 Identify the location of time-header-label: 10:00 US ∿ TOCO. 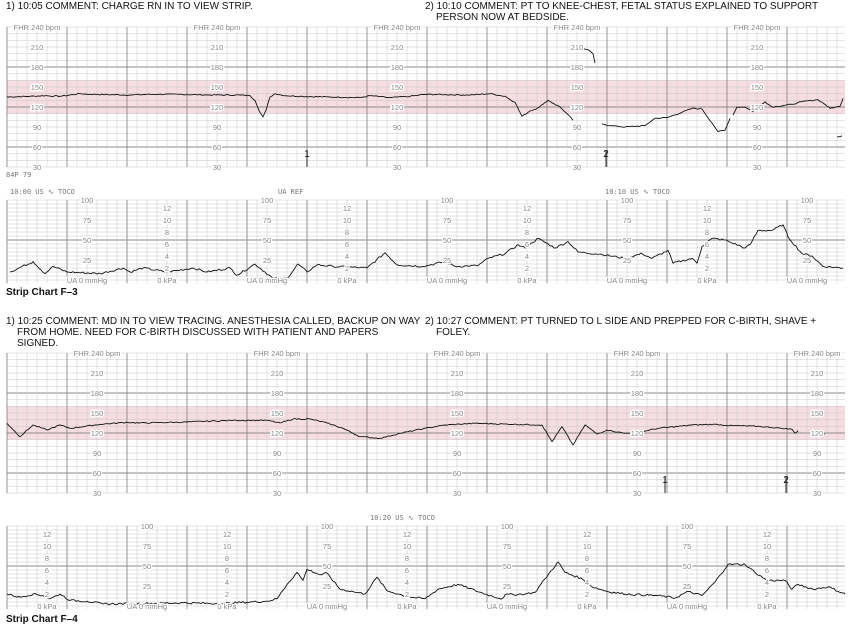
(42, 192).